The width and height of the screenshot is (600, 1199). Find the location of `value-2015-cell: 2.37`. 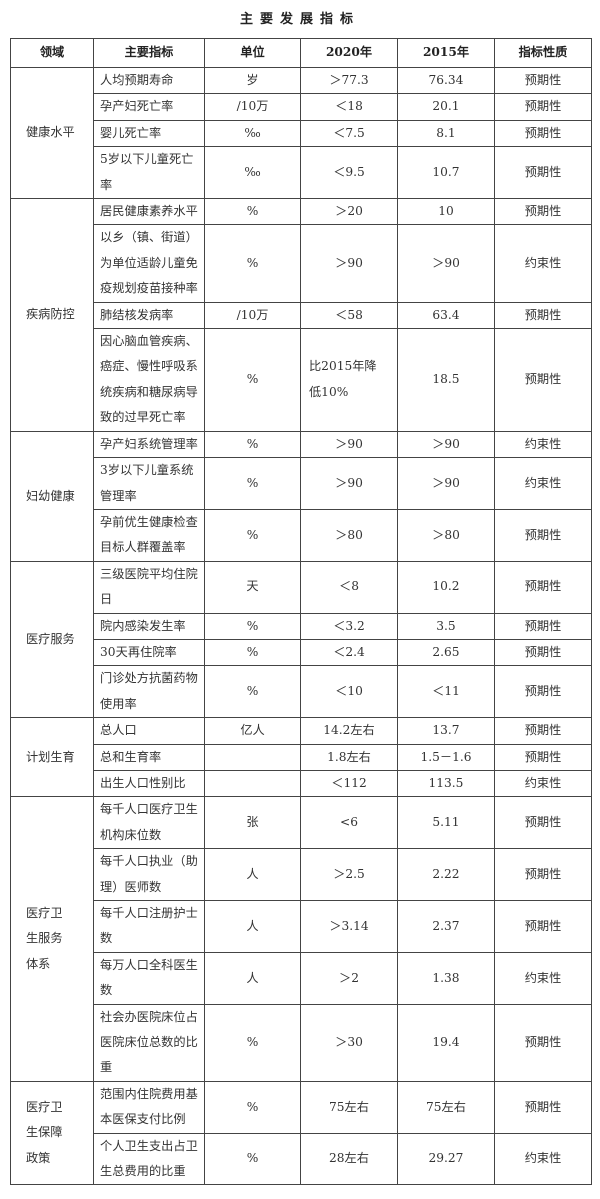

value-2015-cell: 2.37 is located at coordinates (446, 926).